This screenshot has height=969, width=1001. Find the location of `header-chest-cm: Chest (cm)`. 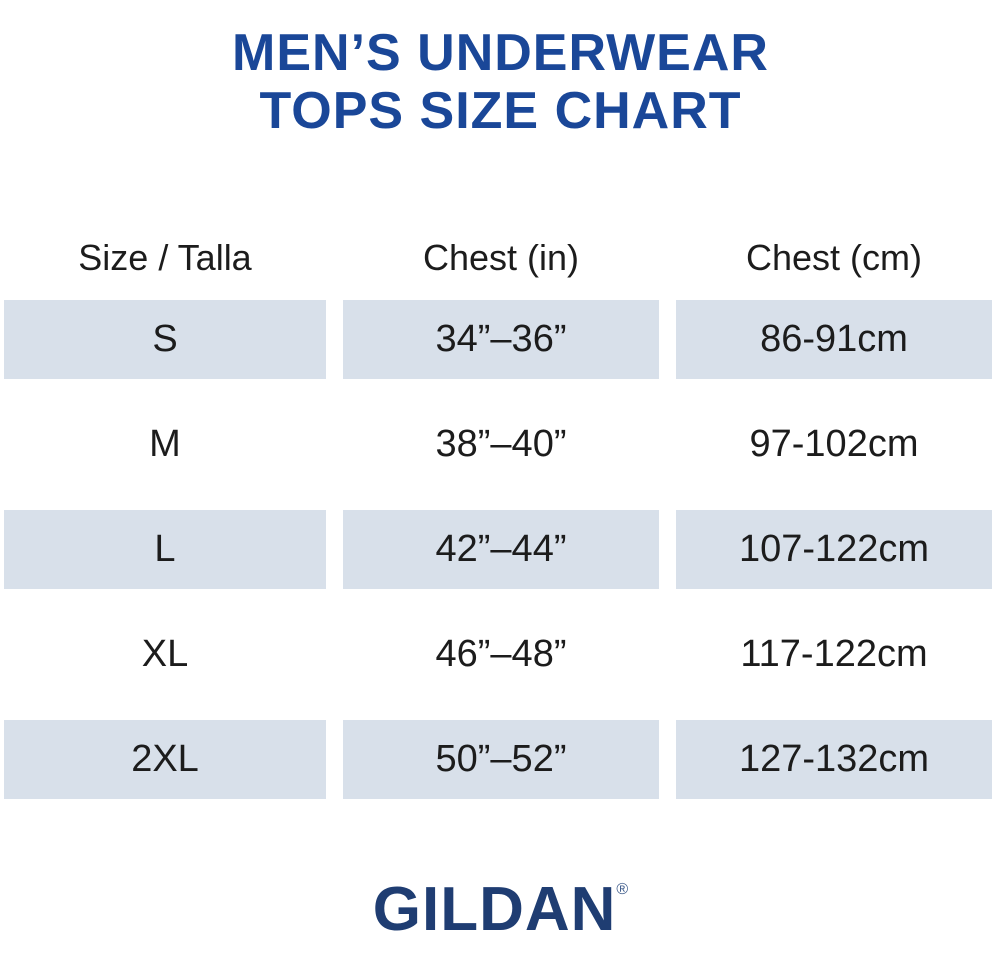

header-chest-cm: Chest (cm) is located at coordinates (833, 257).